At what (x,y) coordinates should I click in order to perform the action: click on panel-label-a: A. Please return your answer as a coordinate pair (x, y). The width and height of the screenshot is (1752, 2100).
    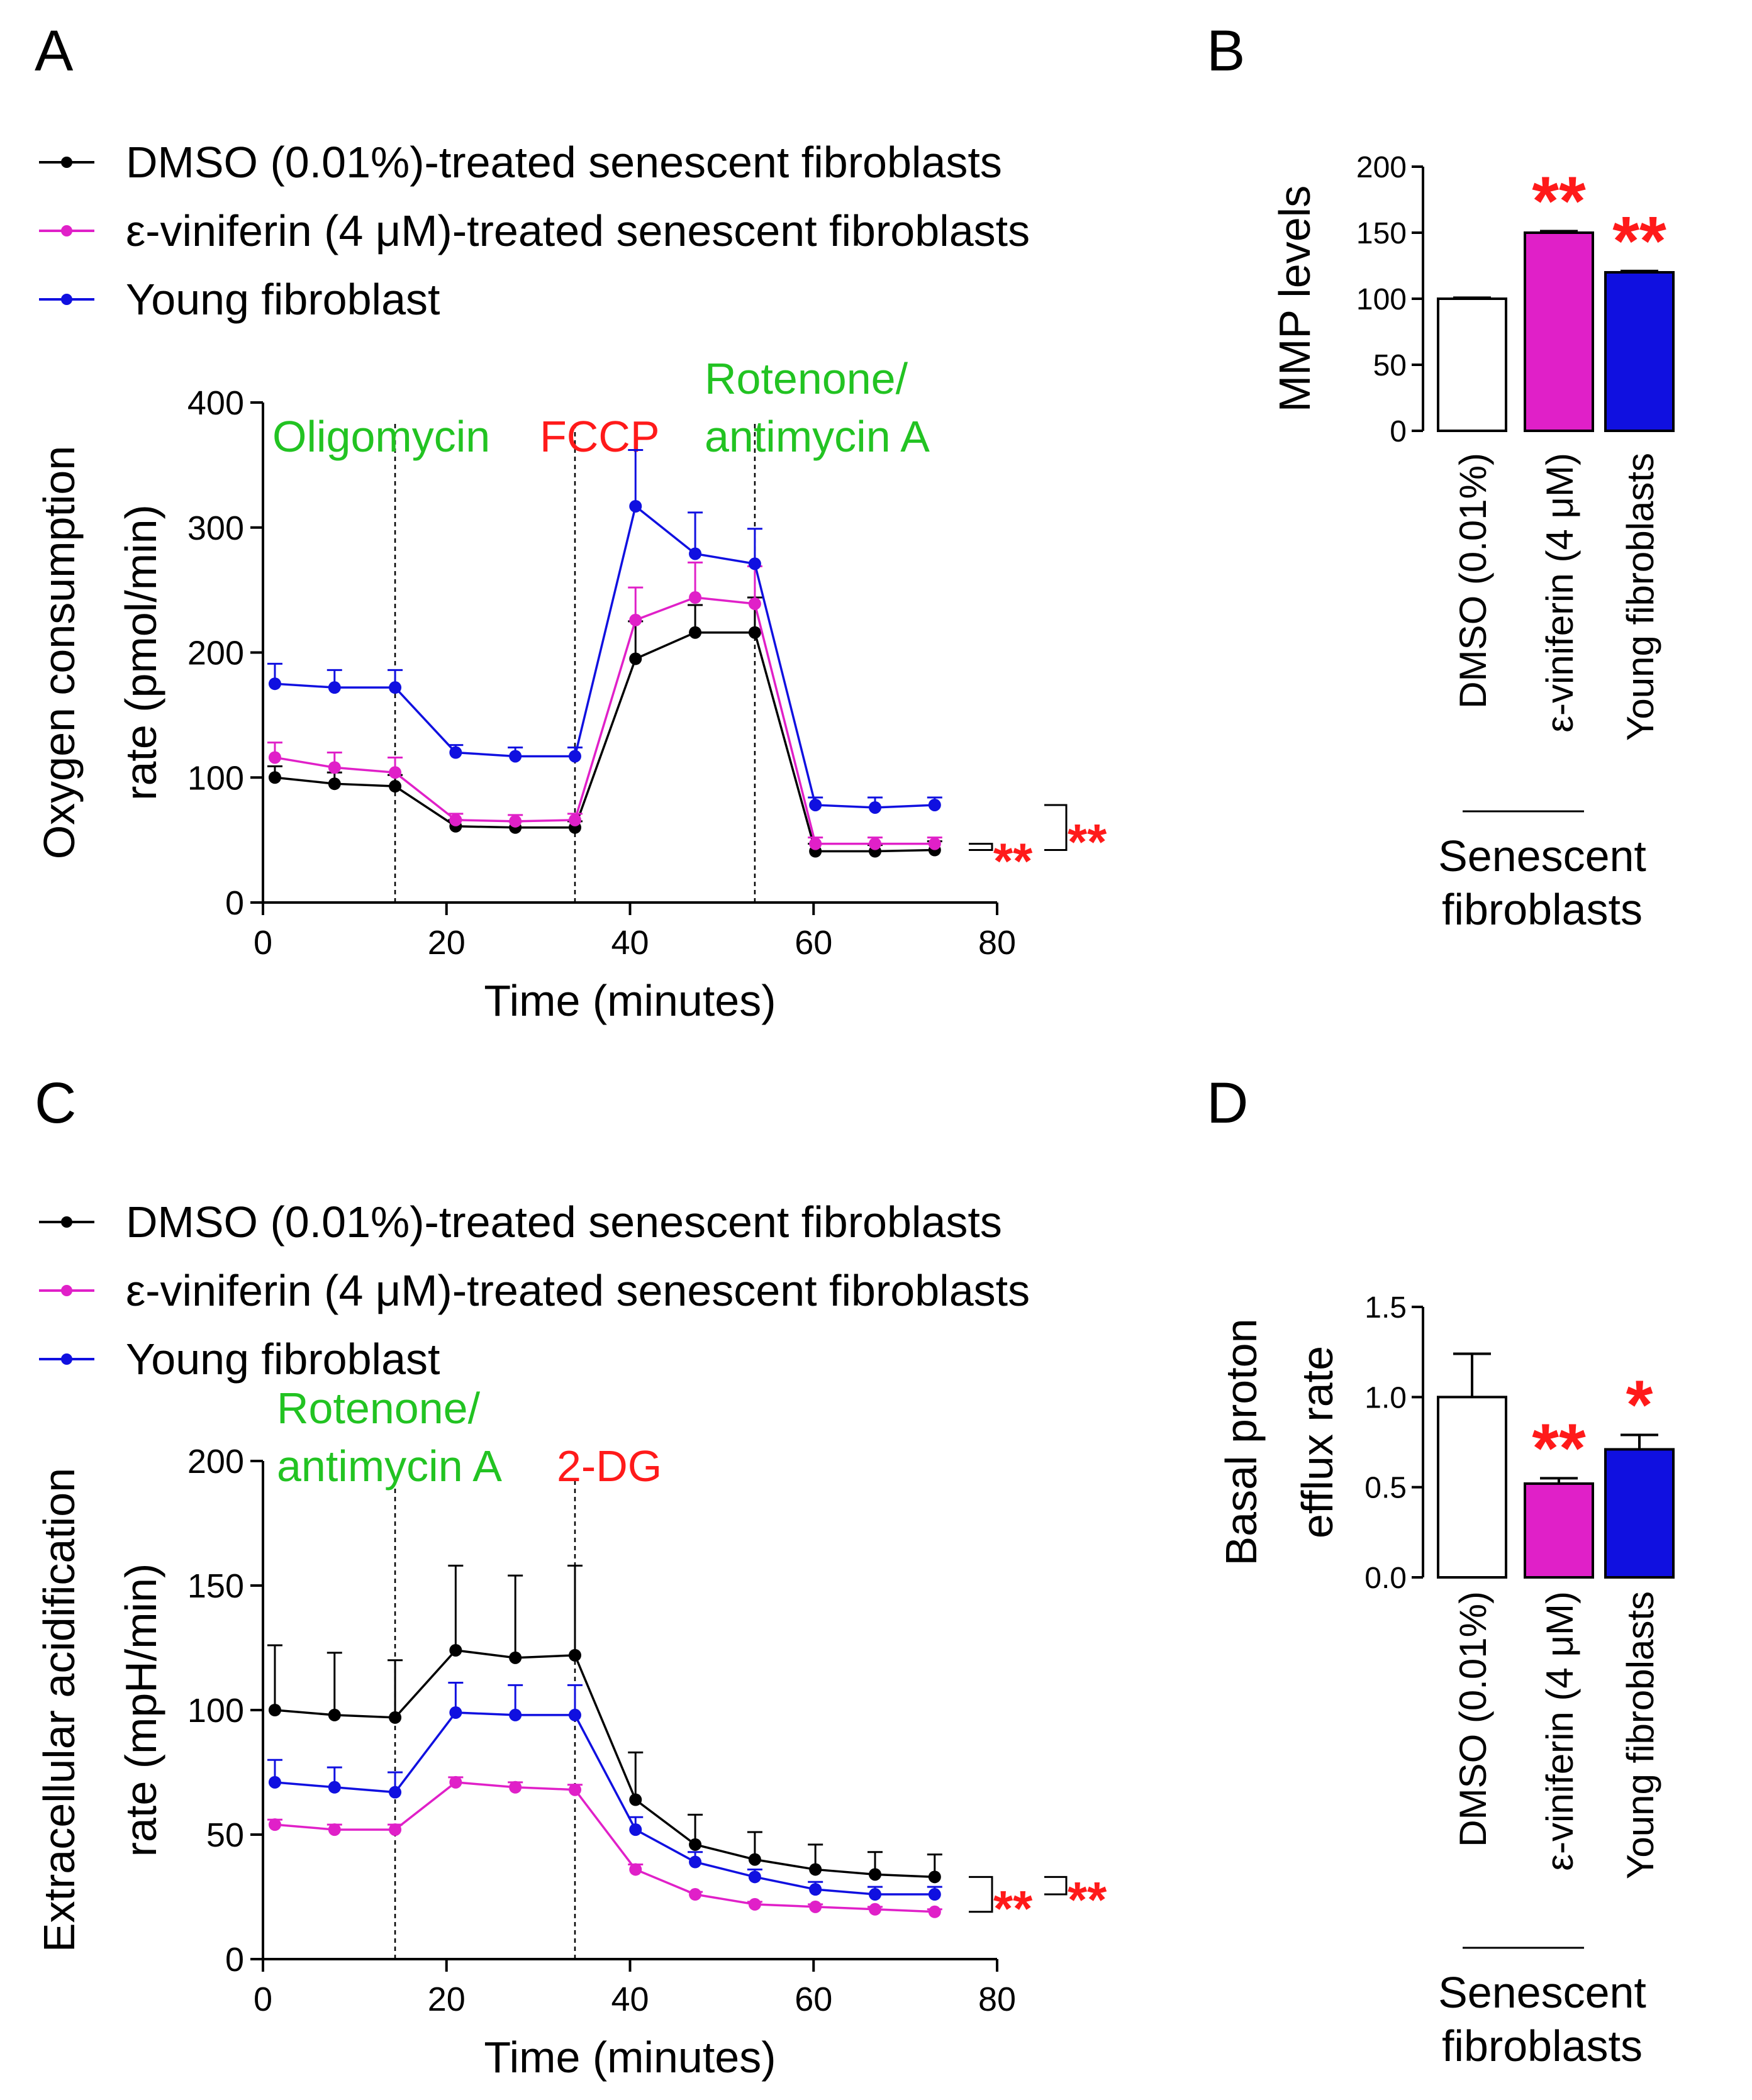
    Looking at the image, I should click on (54, 51).